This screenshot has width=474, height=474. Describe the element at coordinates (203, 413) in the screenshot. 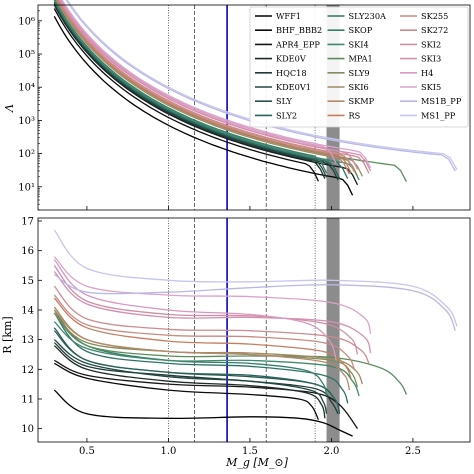

I see `radius-curve-wff1` at that location.